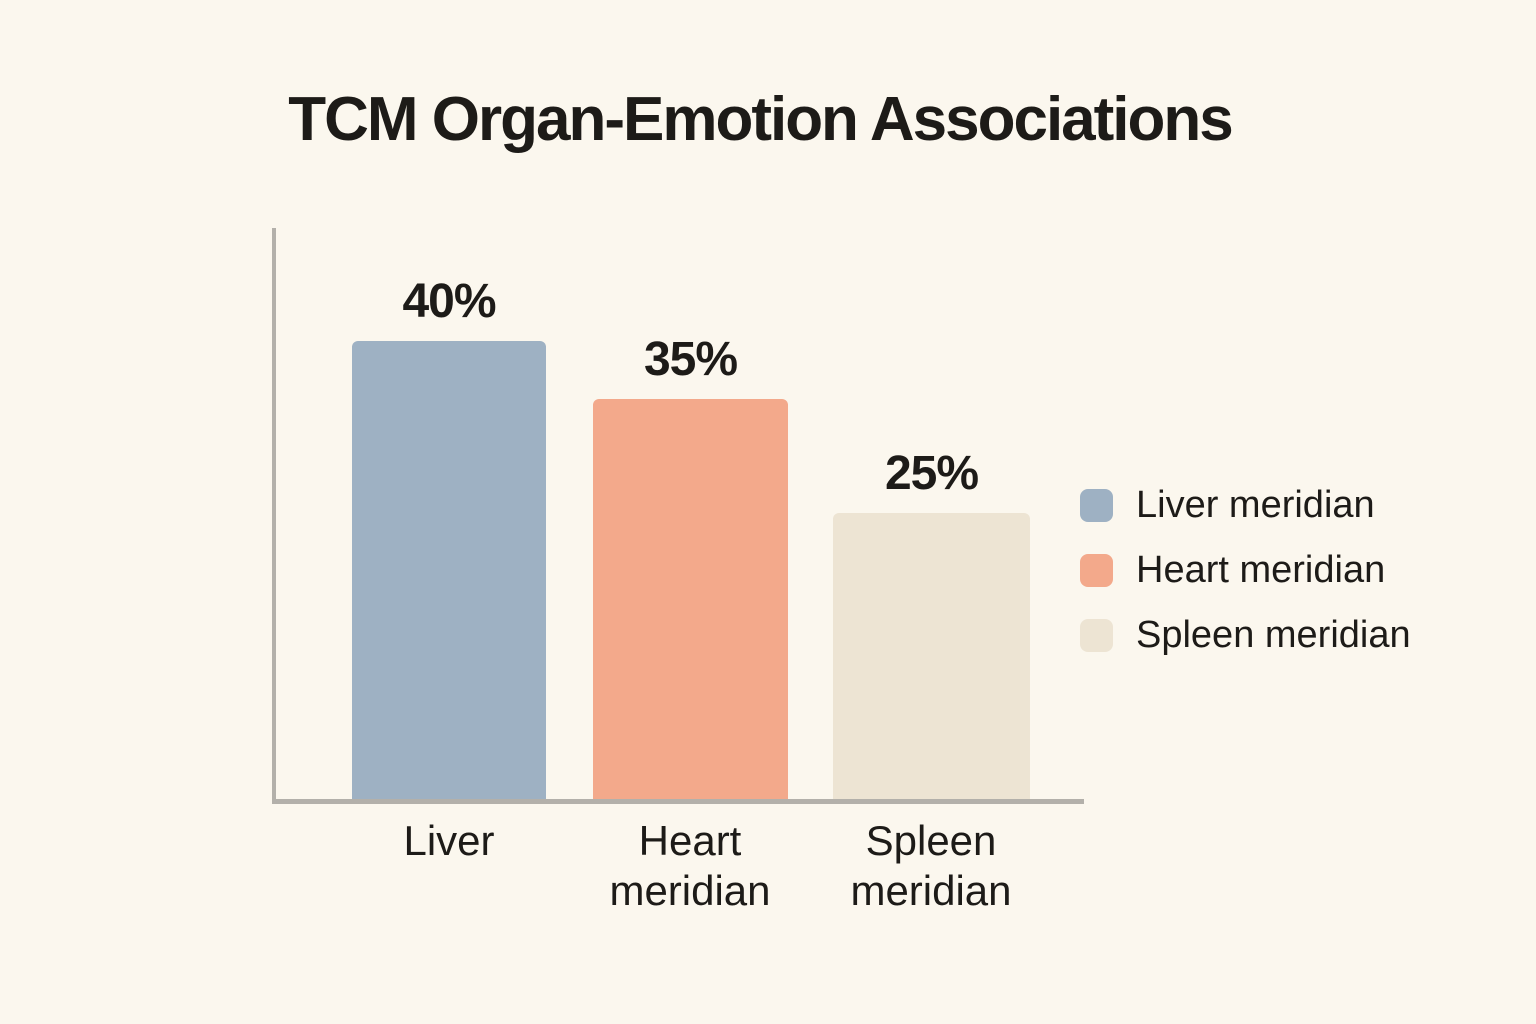 The width and height of the screenshot is (1536, 1024). Describe the element at coordinates (690, 865) in the screenshot. I see `x-axis-label-heart: Heart meridian` at that location.